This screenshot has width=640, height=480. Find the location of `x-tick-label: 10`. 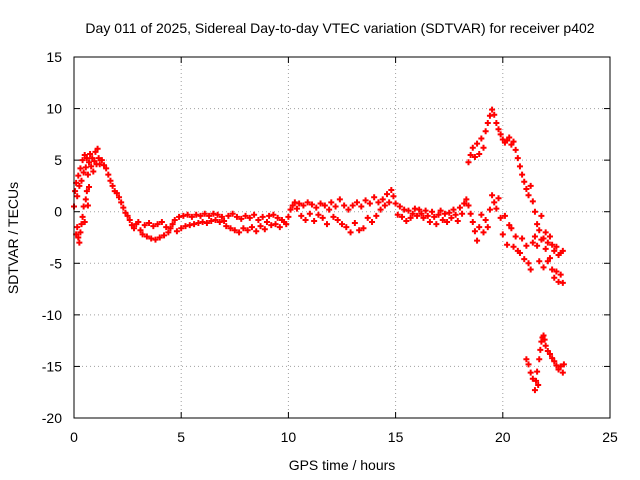

x-tick-label: 10 is located at coordinates (289, 437).